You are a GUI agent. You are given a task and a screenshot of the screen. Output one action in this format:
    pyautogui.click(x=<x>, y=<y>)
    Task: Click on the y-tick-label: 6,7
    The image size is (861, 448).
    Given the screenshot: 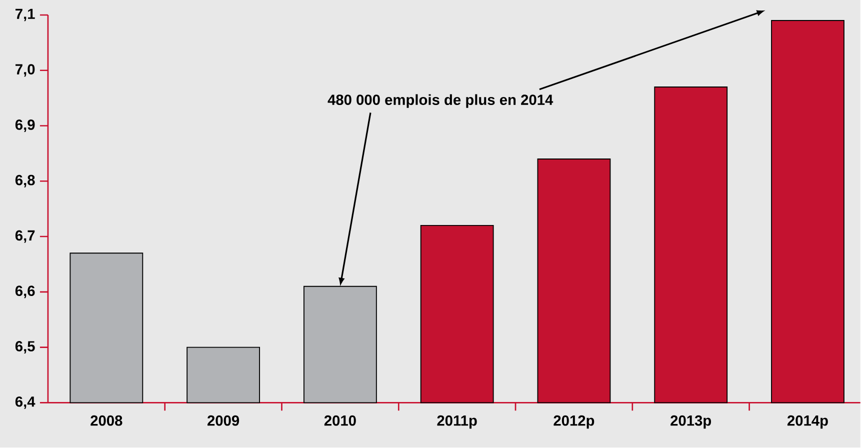 What is the action you would take?
    pyautogui.click(x=25, y=236)
    